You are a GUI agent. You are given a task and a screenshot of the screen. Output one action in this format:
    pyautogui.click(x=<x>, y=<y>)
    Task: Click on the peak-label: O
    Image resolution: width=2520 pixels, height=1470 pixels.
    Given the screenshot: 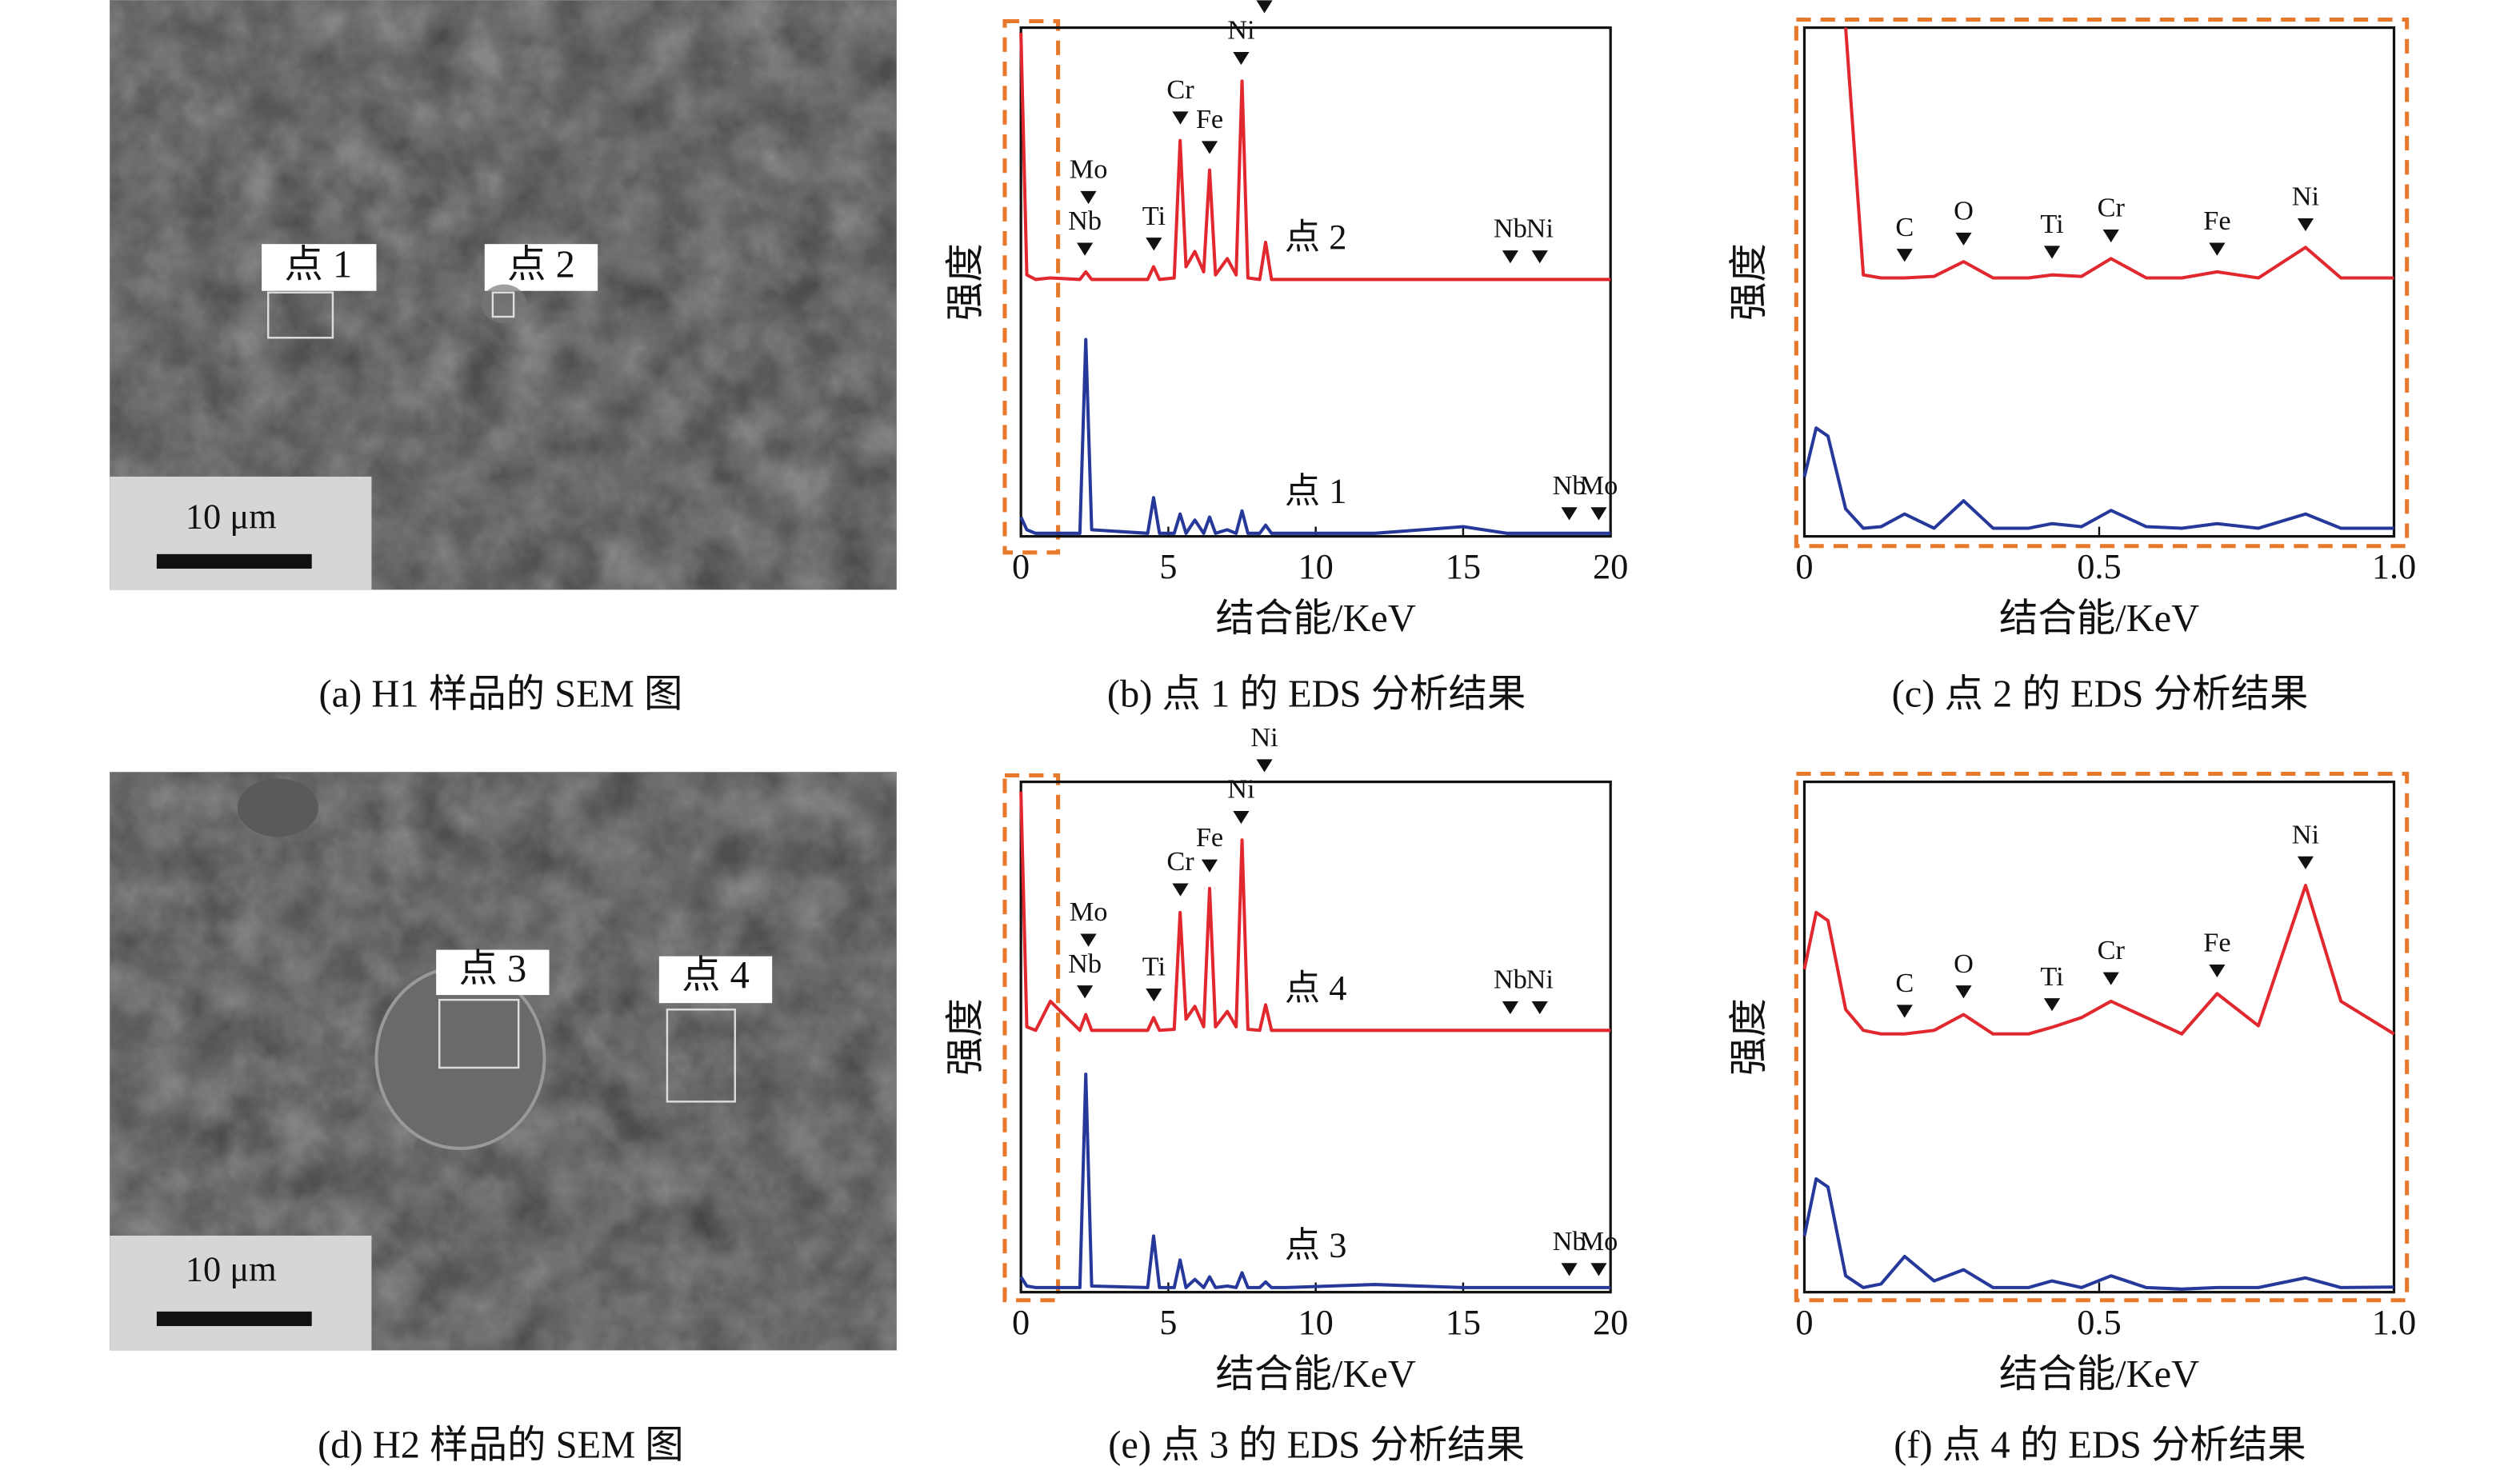 What is the action you would take?
    pyautogui.click(x=1964, y=964)
    